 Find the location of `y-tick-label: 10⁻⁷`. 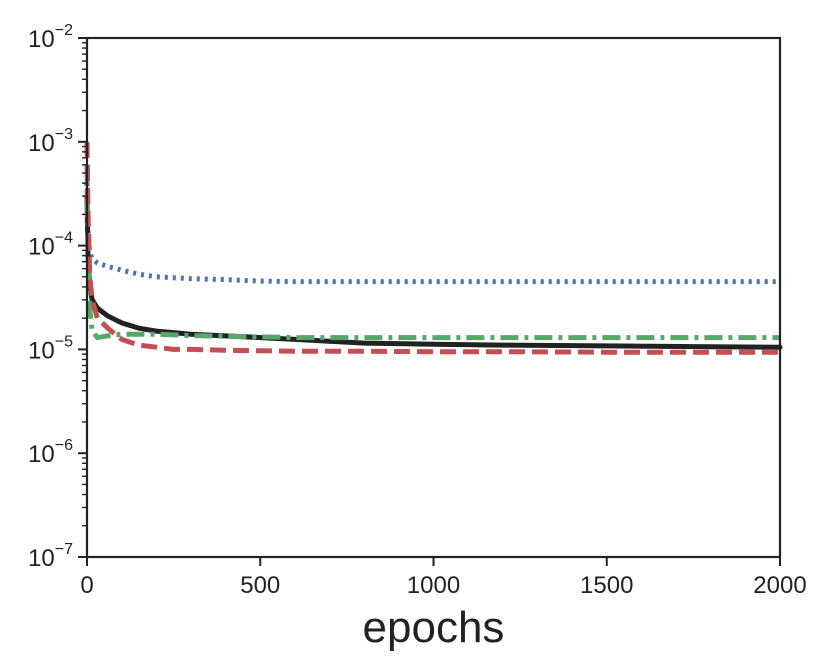

y-tick-label: 10⁻⁷ is located at coordinates (50, 556).